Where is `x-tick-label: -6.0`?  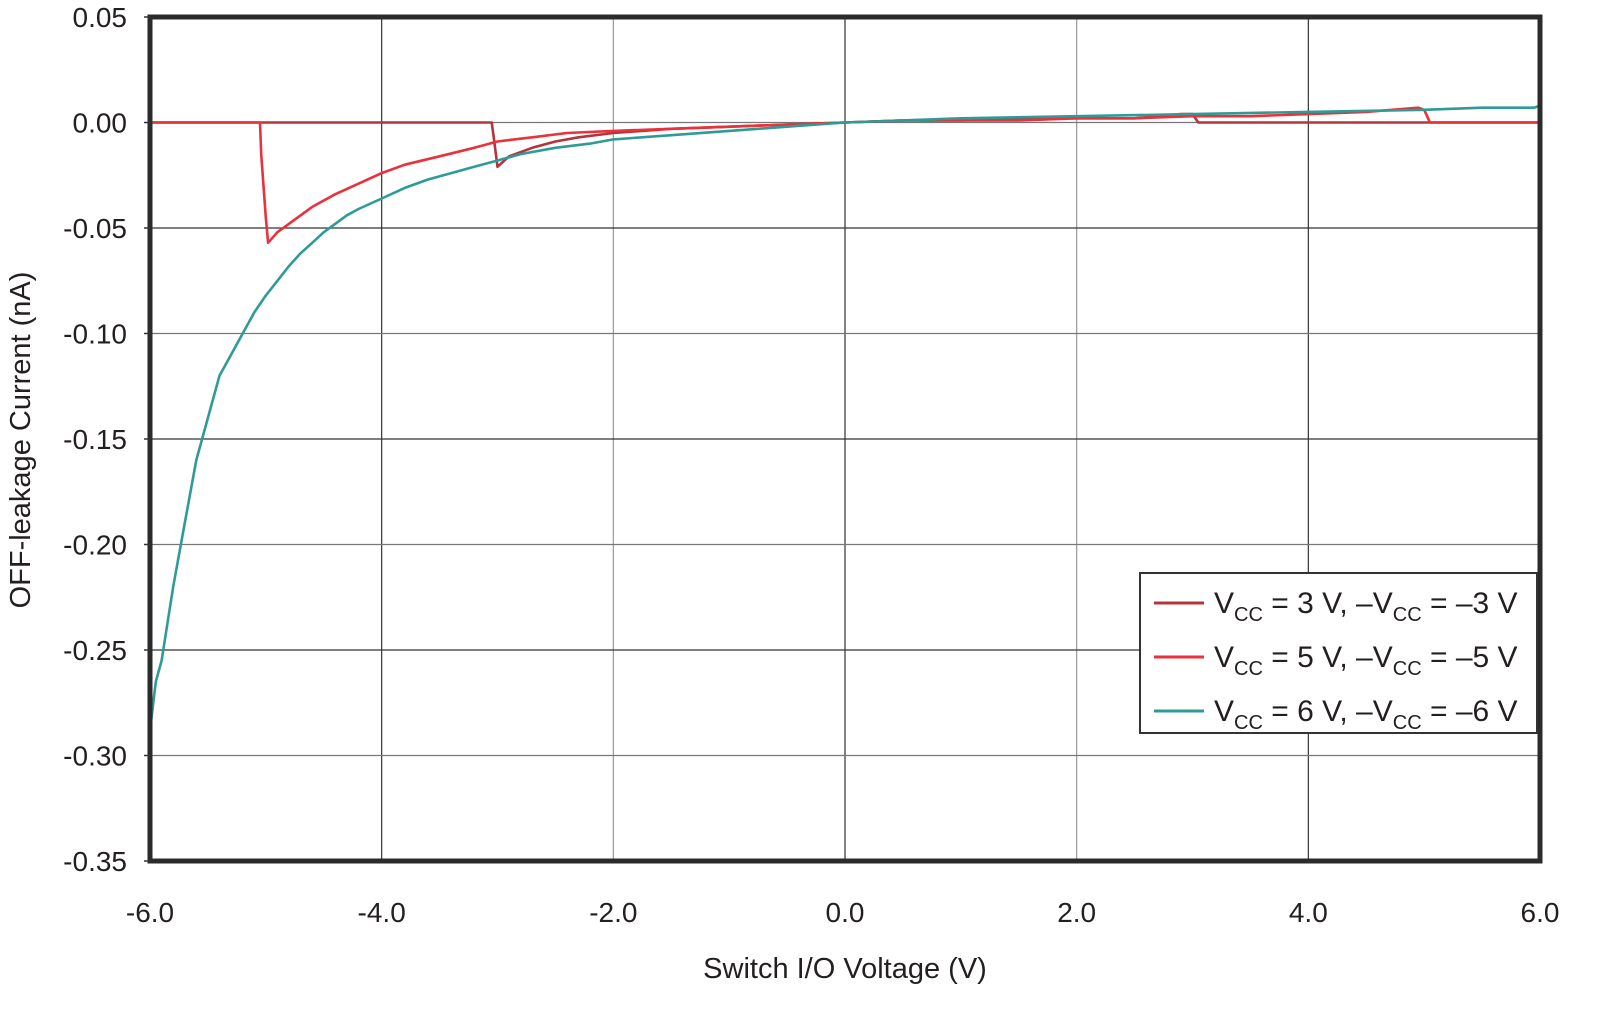
x-tick-label: -6.0 is located at coordinates (150, 912).